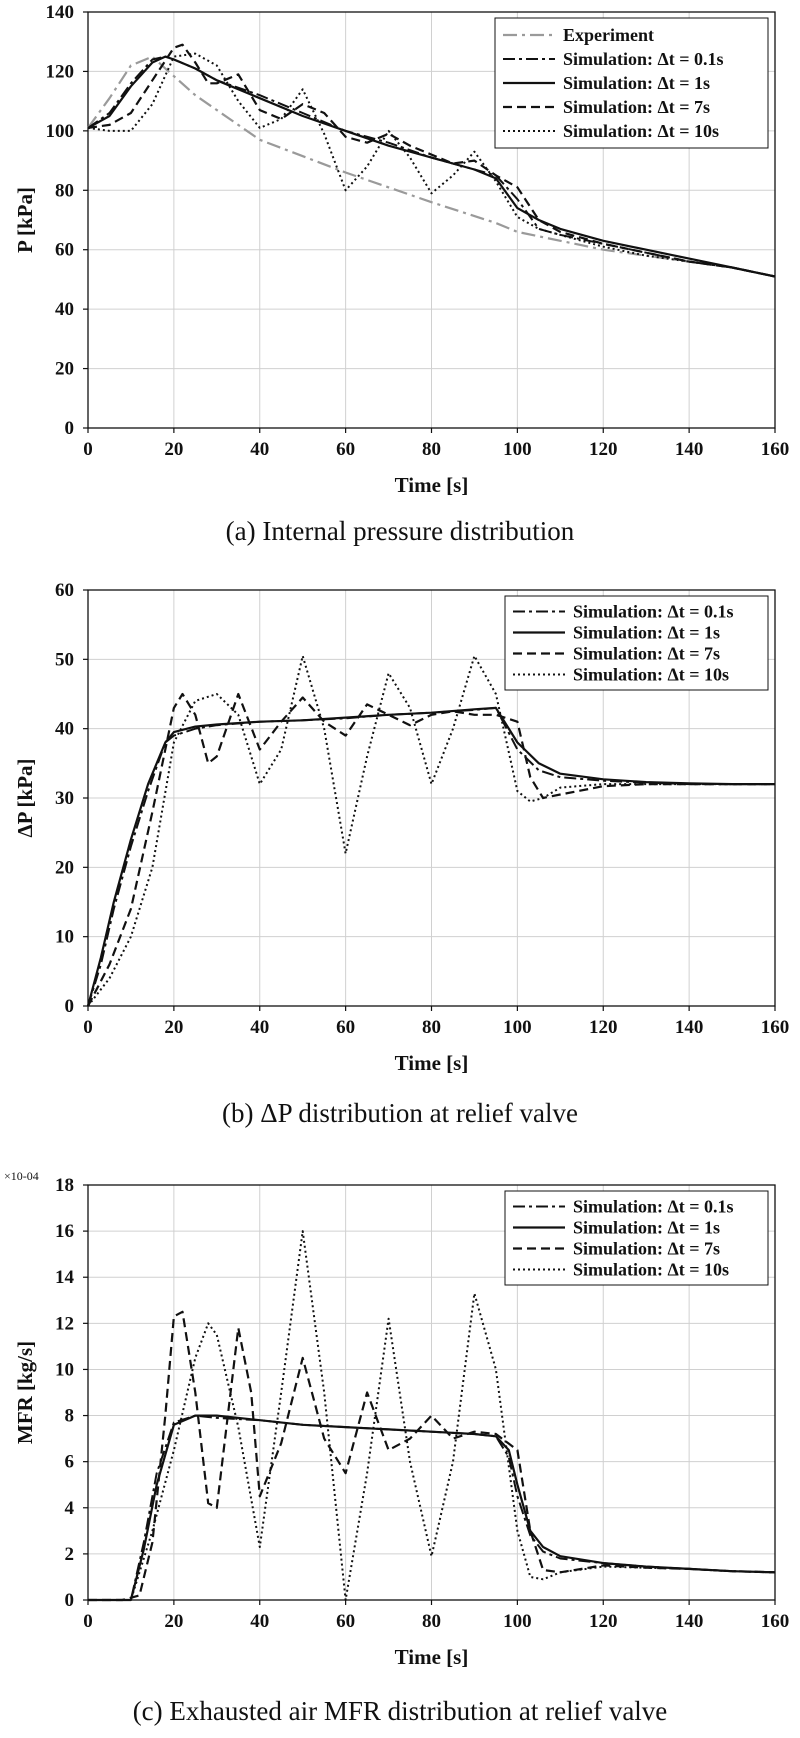 This screenshot has height=1738, width=800. I want to click on y-tick-label: 50, so click(64, 659).